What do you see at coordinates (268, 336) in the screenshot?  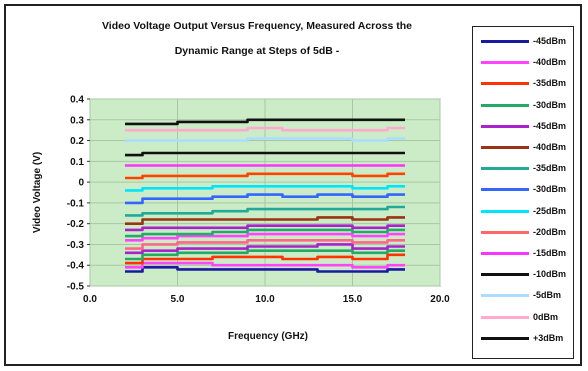 I see `x-axis-label: Frequency (GHz)` at bounding box center [268, 336].